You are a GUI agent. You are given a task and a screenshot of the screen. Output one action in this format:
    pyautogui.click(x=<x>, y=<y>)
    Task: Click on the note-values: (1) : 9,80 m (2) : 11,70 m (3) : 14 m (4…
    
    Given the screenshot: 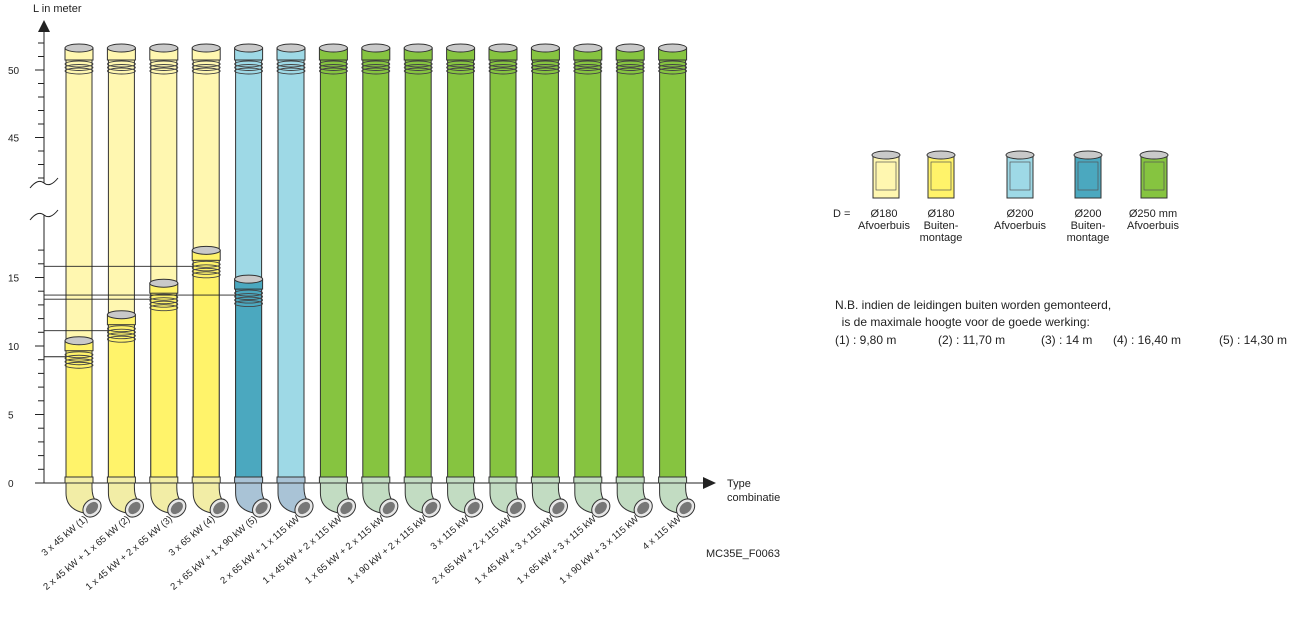 What is the action you would take?
    pyautogui.click(x=1061, y=340)
    